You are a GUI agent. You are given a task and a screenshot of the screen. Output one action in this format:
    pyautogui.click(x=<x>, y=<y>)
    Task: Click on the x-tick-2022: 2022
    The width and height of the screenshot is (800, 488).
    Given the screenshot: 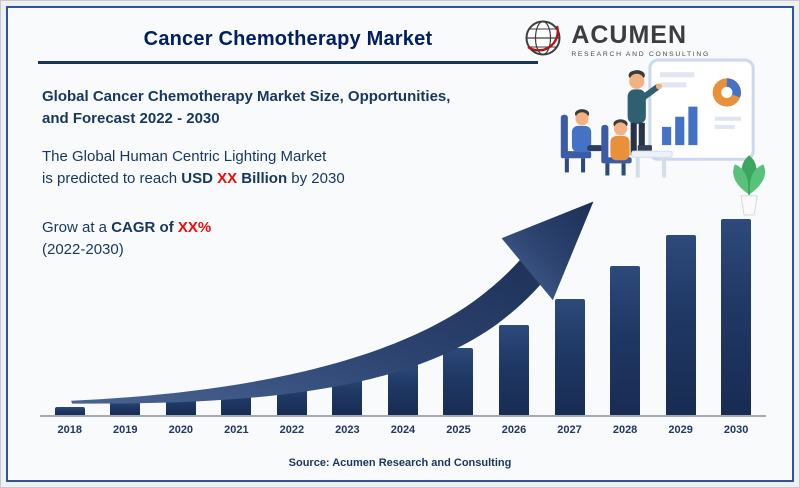 What is the action you would take?
    pyautogui.click(x=292, y=430)
    